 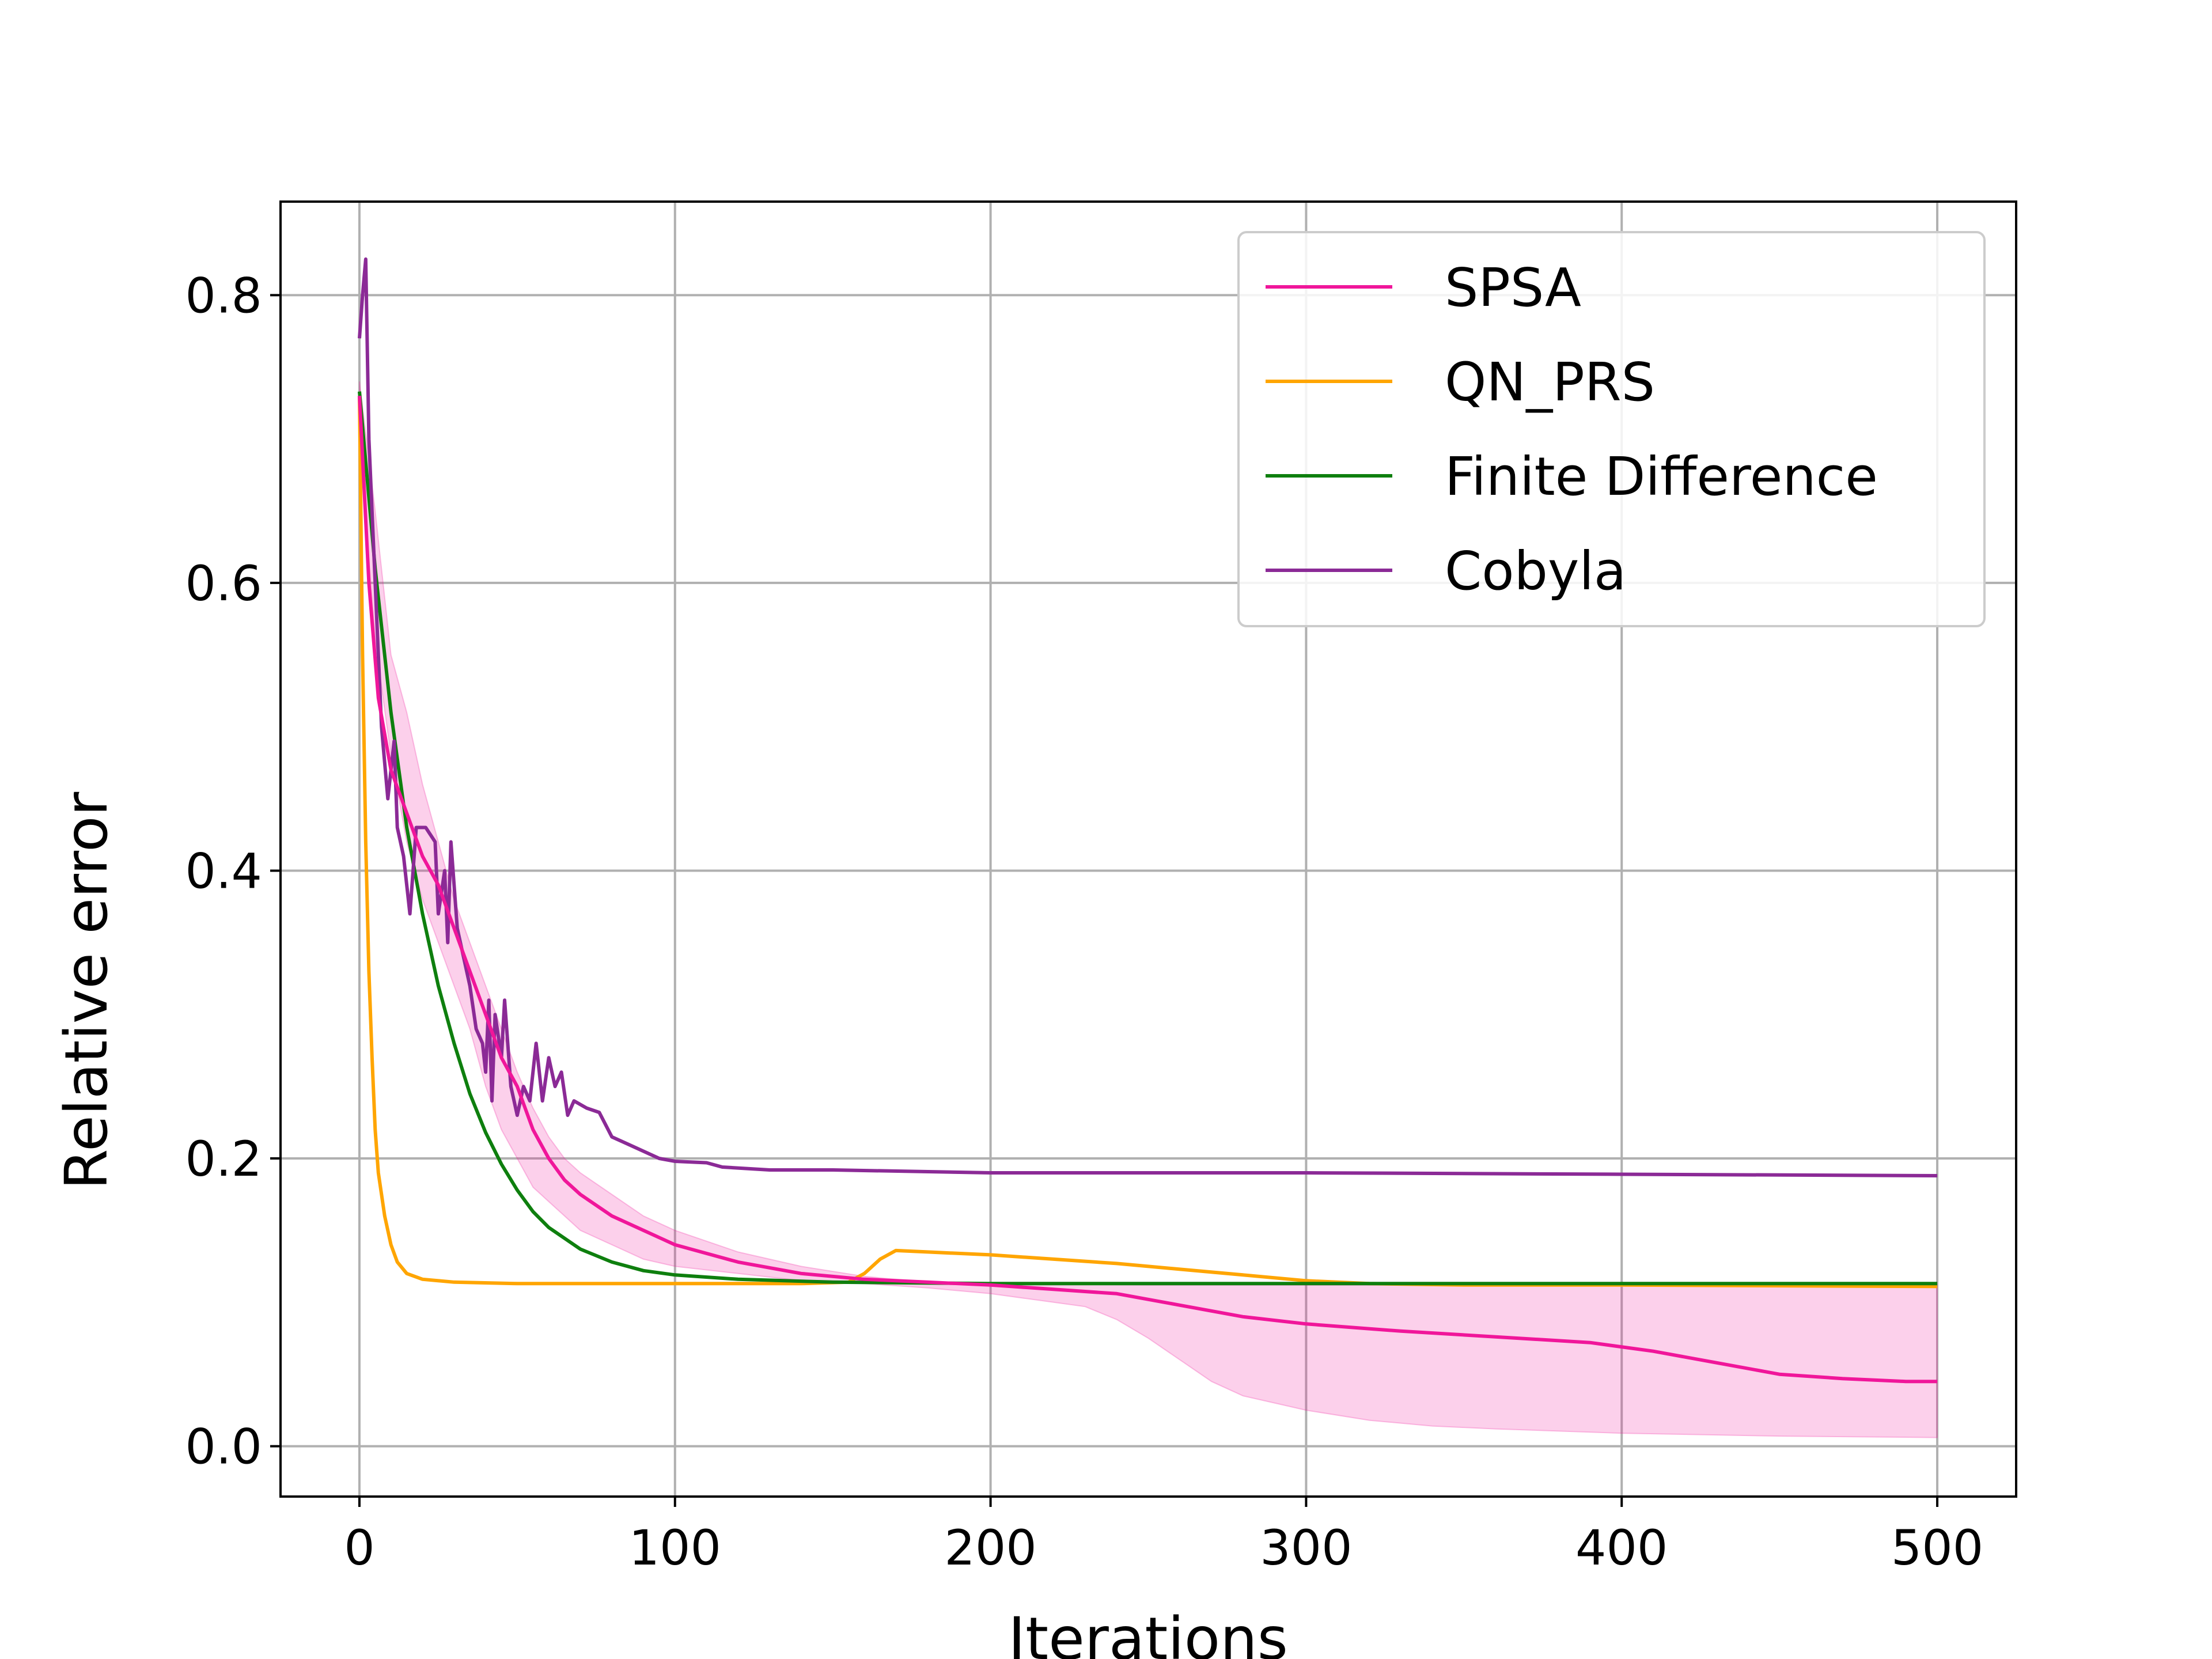 What do you see at coordinates (990, 1548) in the screenshot?
I see `x-tick-label: 200` at bounding box center [990, 1548].